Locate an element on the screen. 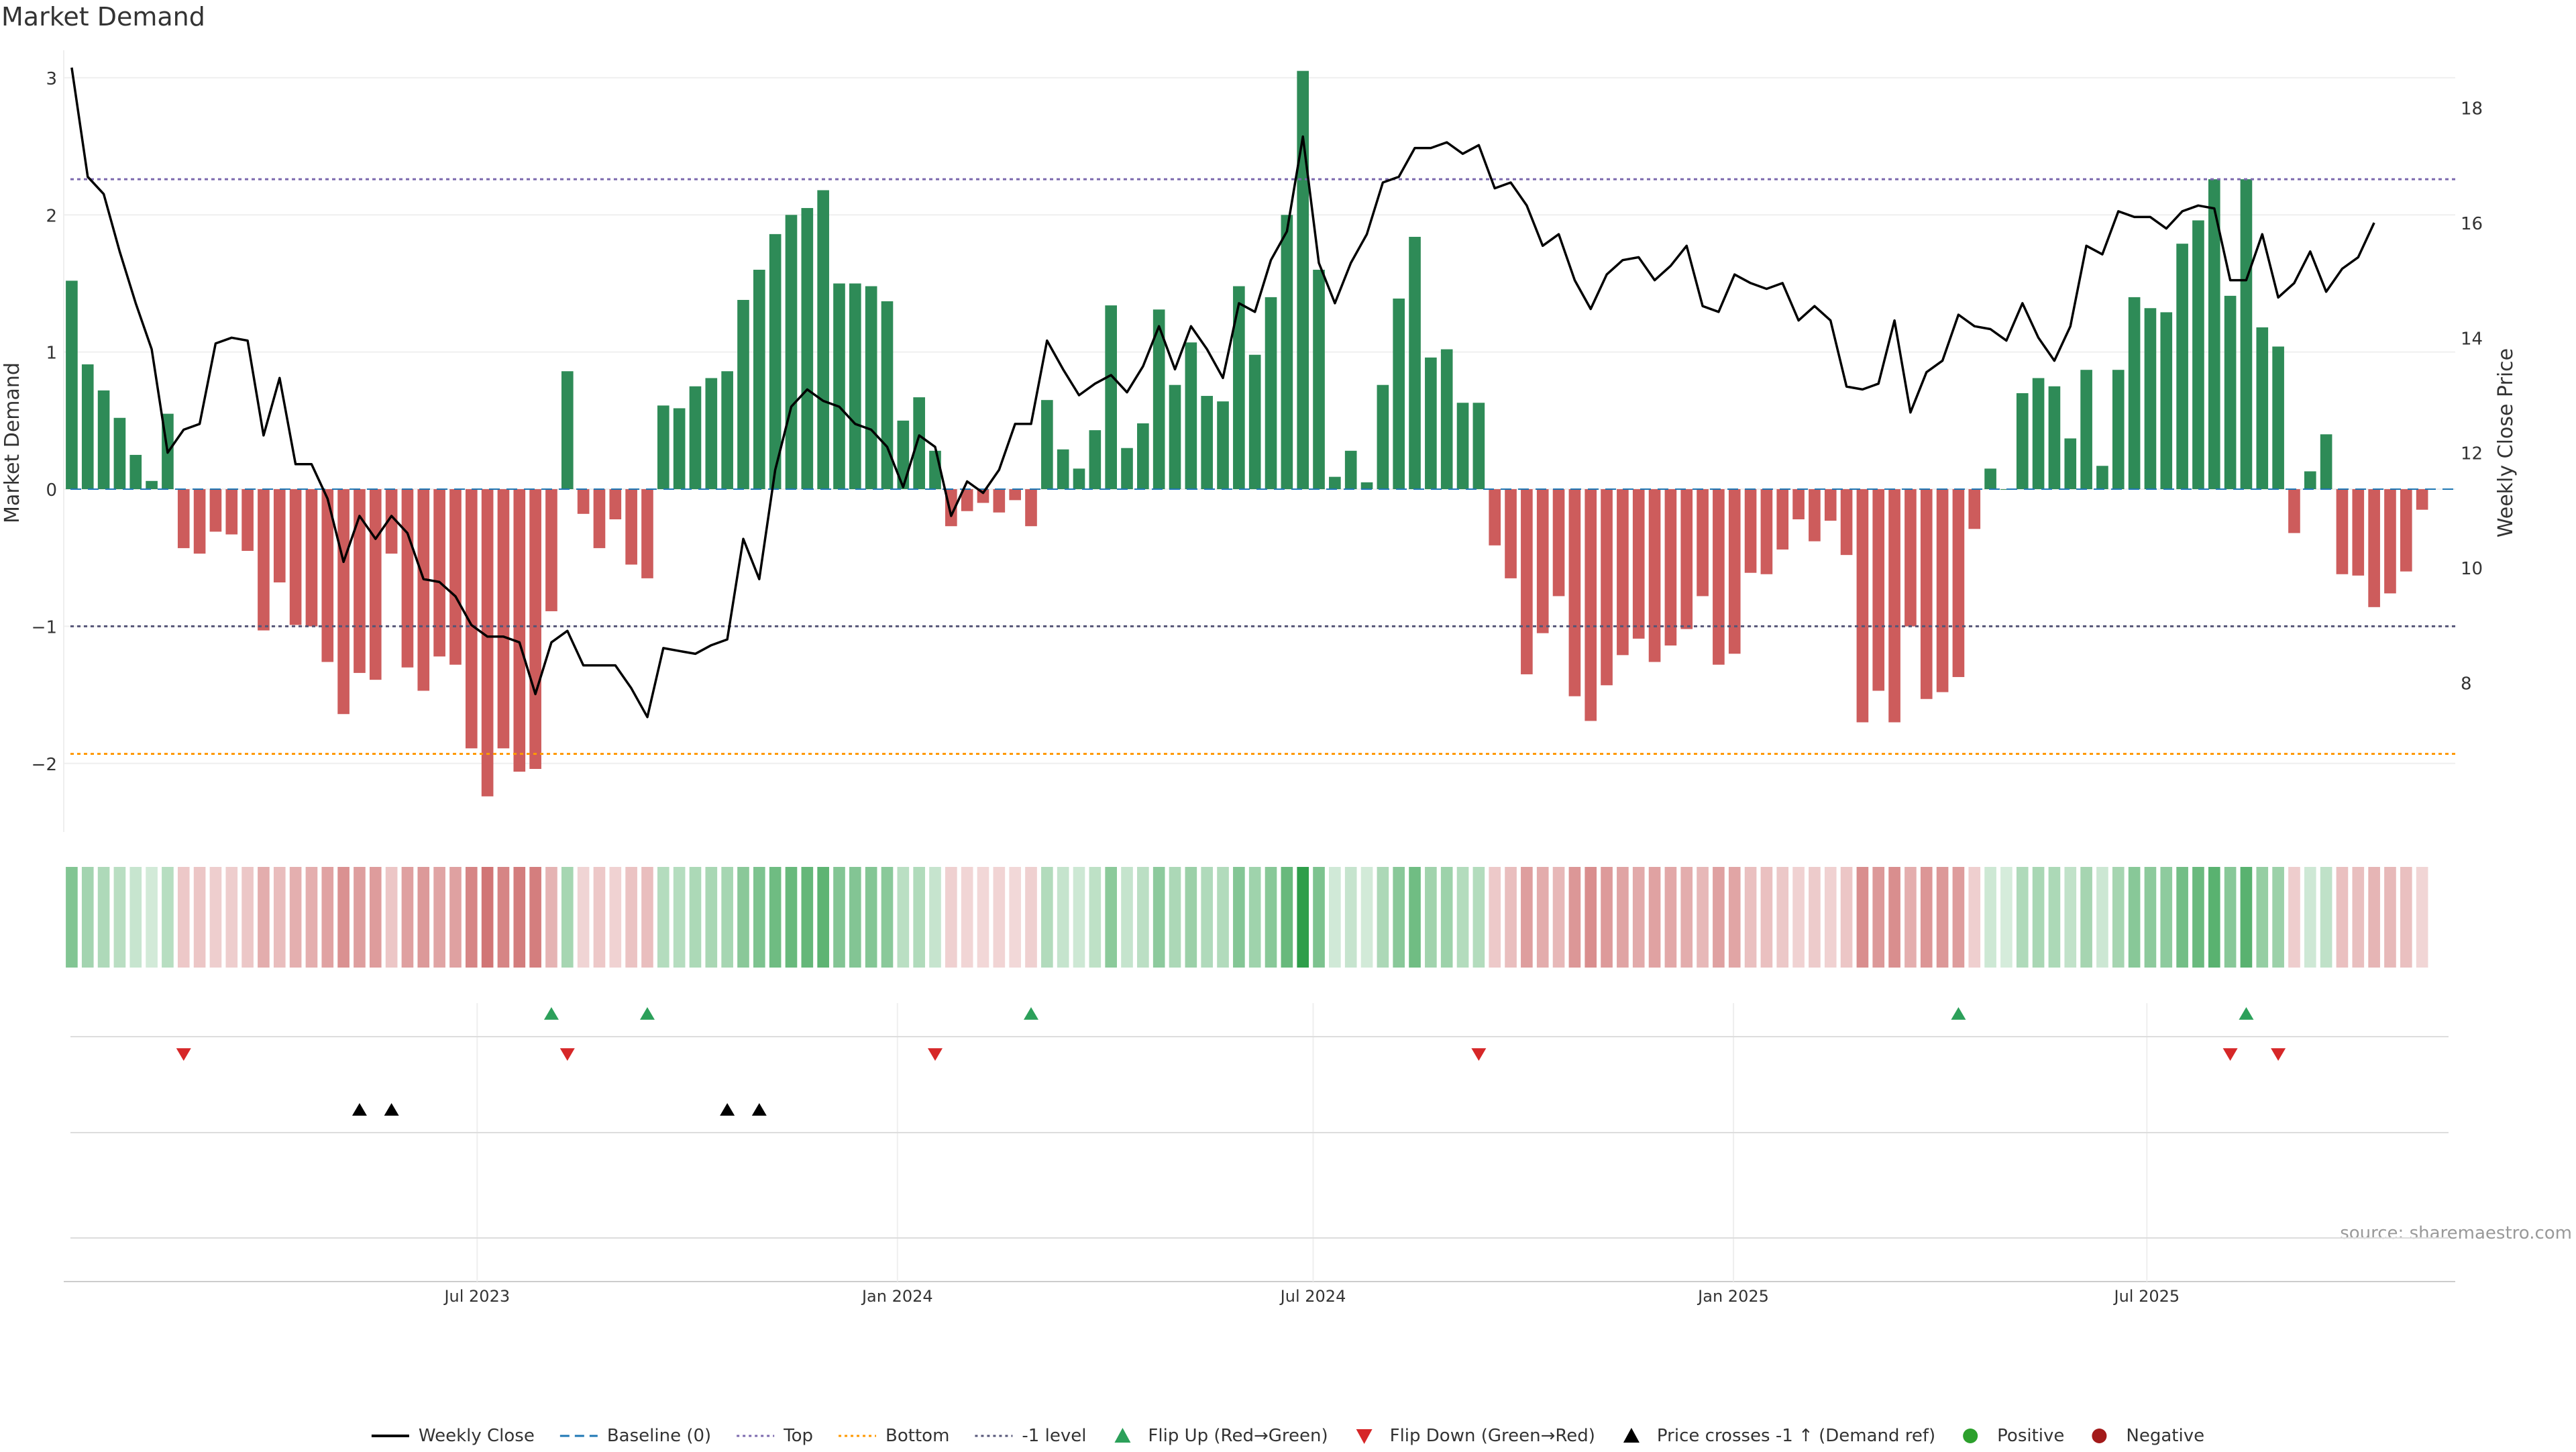  x-tick-label: Jan 2024 is located at coordinates (897, 1297).